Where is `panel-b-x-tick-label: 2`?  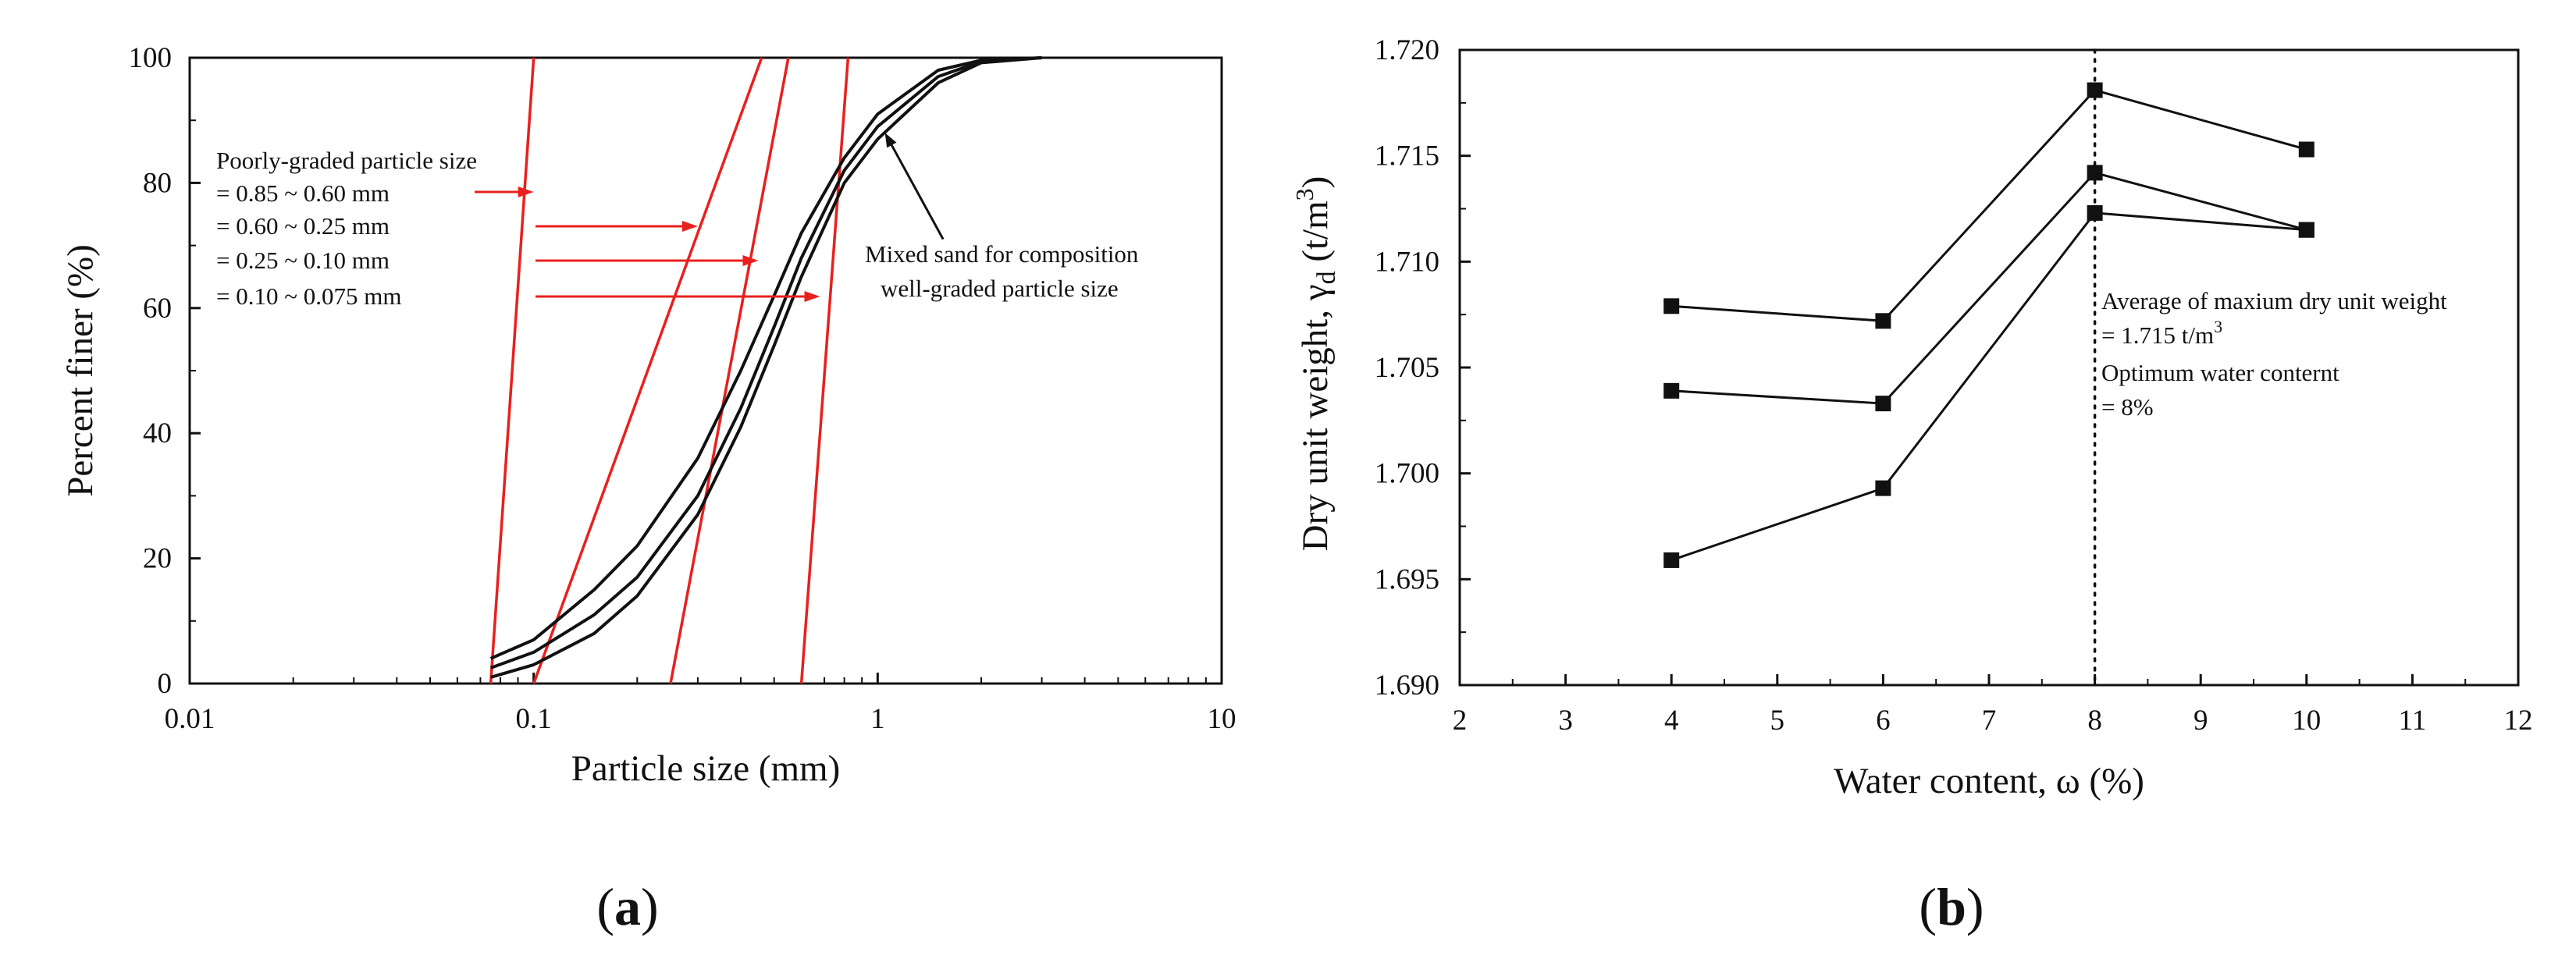
panel-b-x-tick-label: 2 is located at coordinates (1460, 721).